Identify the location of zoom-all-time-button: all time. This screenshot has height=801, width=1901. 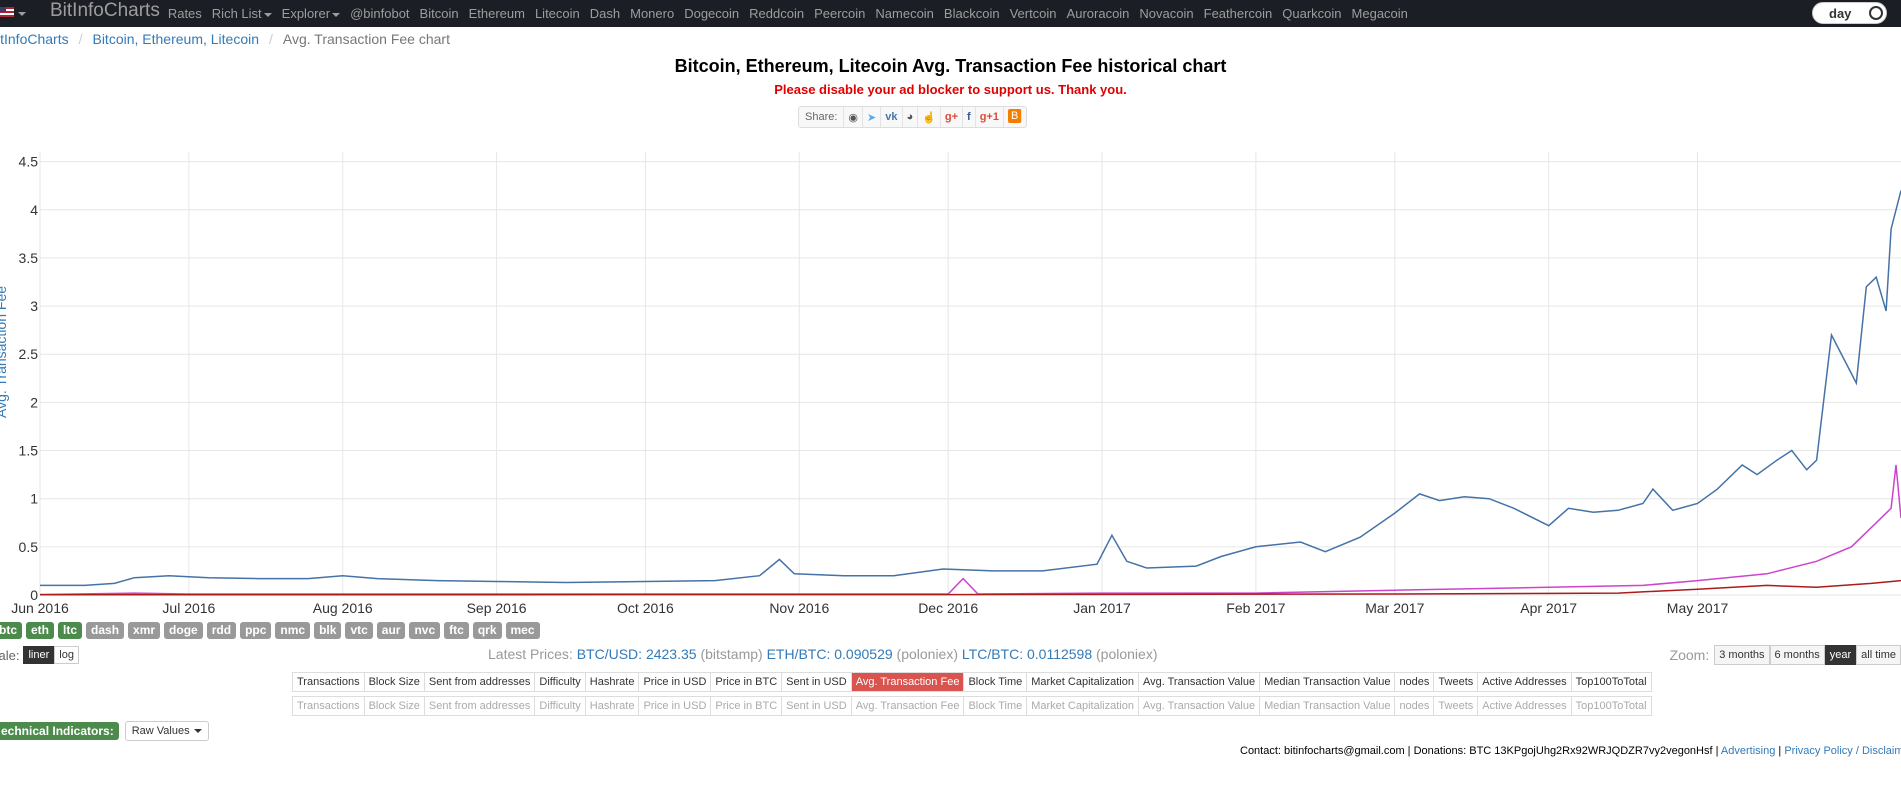
(1878, 655).